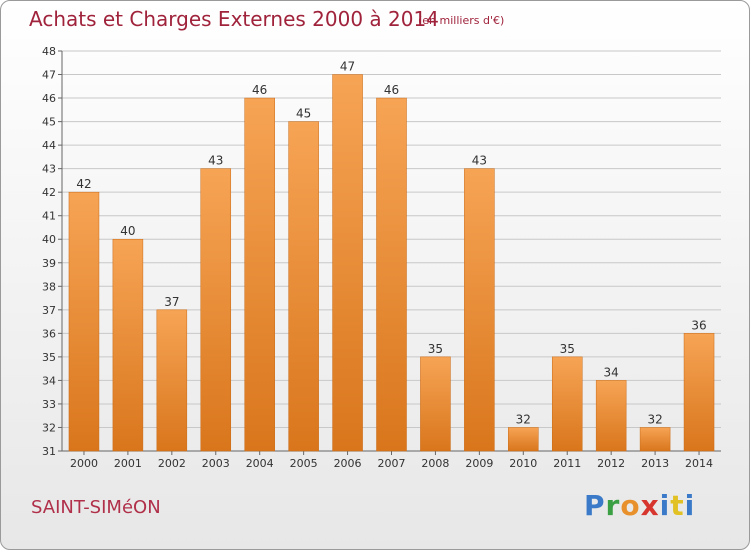  What do you see at coordinates (650, 505) in the screenshot?
I see `logo-letter: x` at bounding box center [650, 505].